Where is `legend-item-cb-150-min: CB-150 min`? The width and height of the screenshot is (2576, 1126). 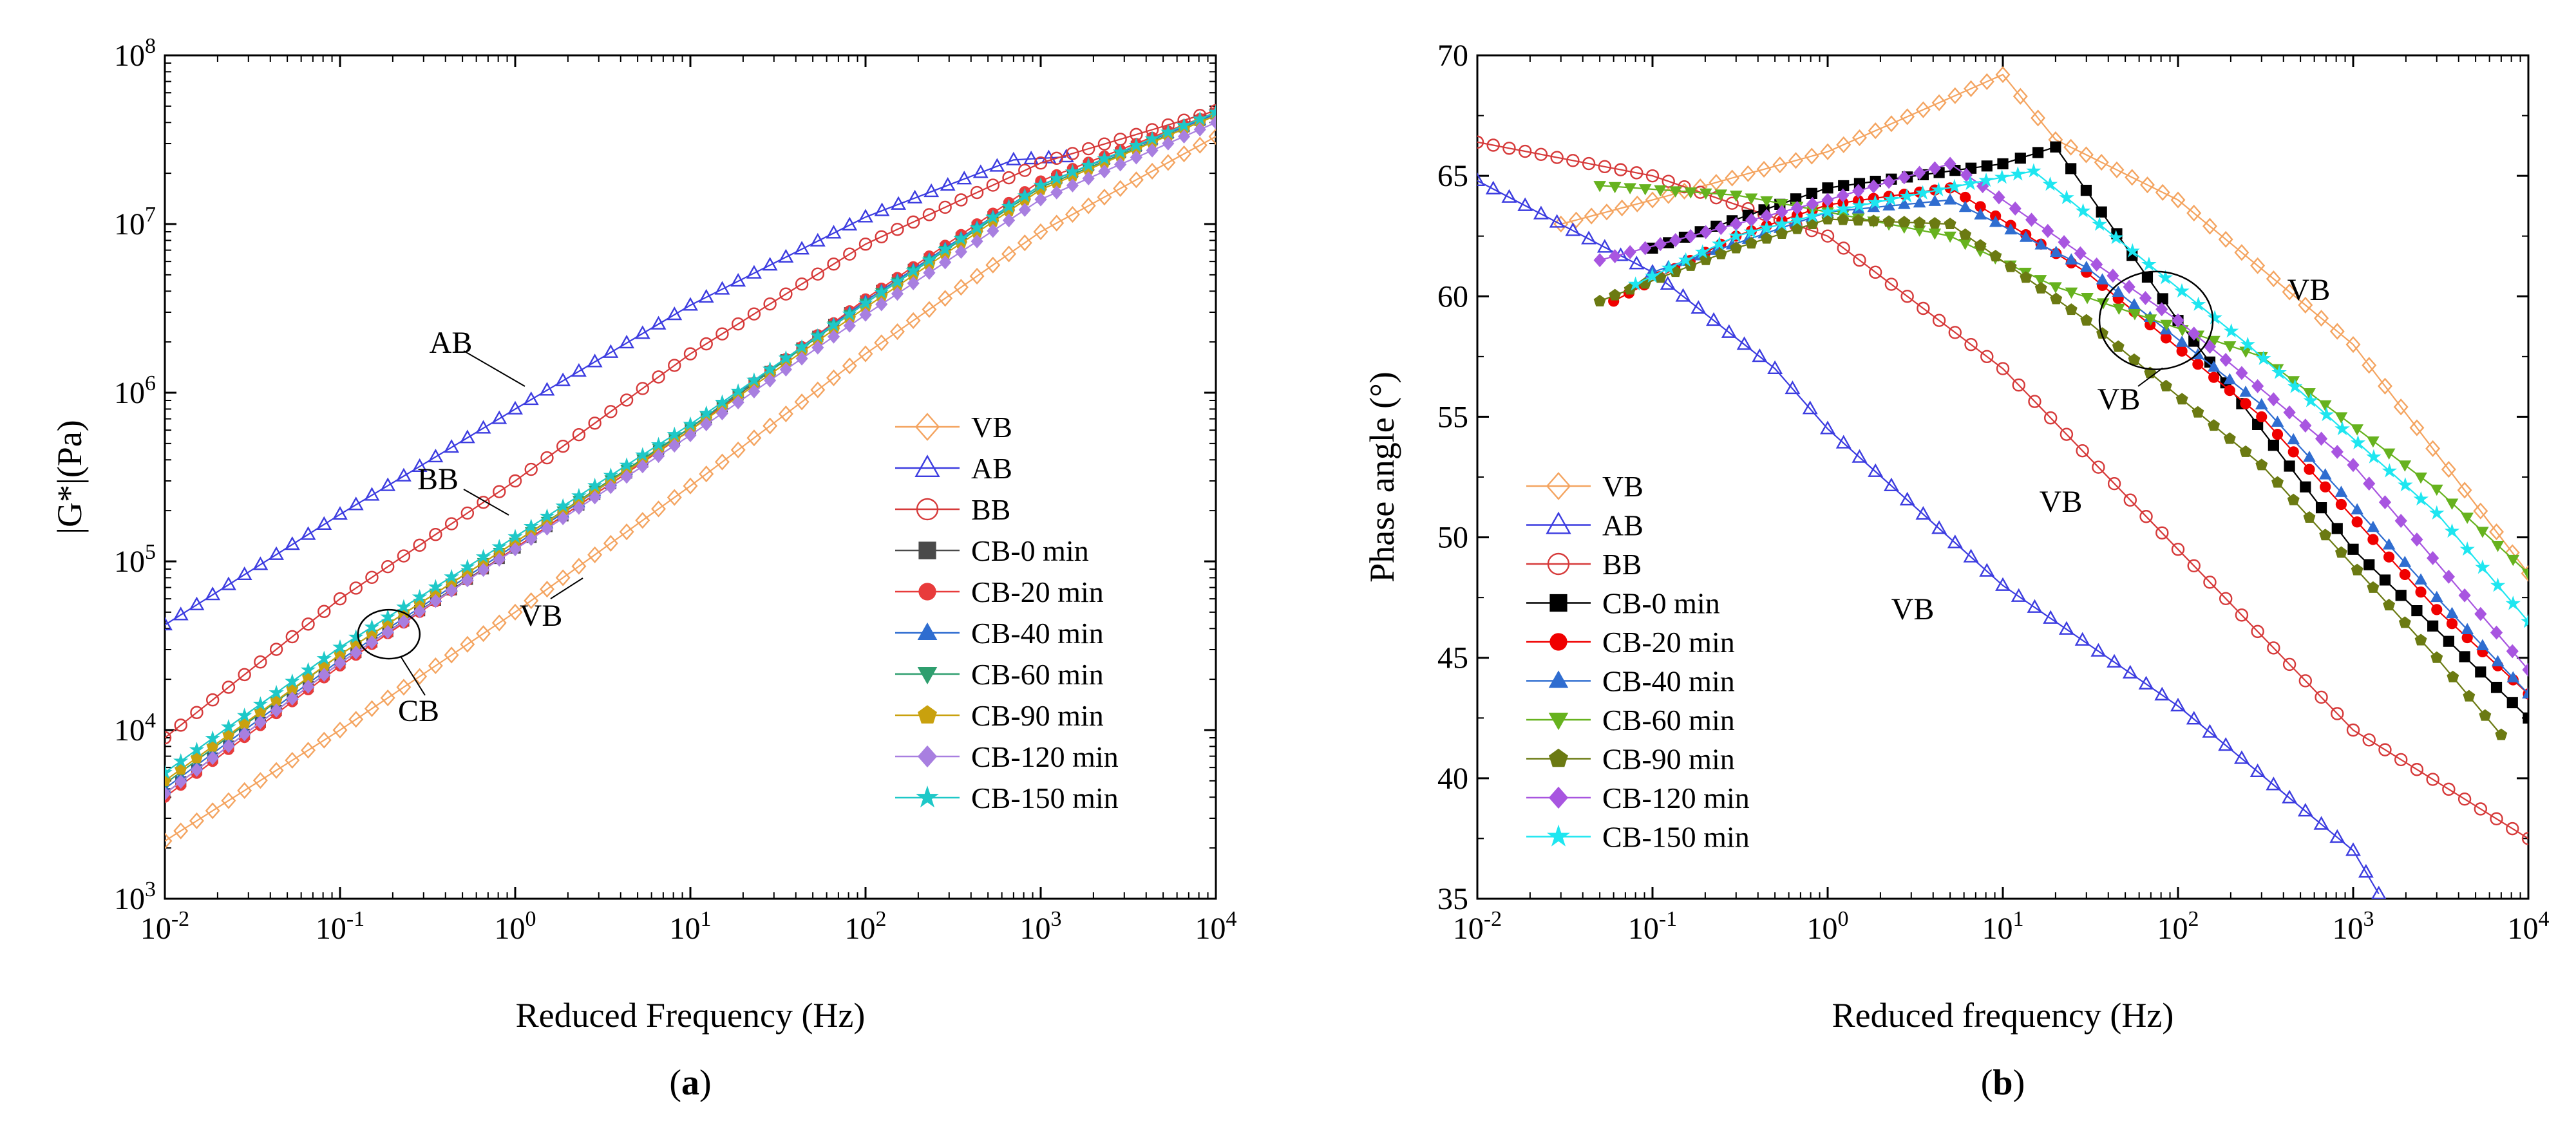
legend-item-cb-150-min: CB-150 min is located at coordinates (1638, 838).